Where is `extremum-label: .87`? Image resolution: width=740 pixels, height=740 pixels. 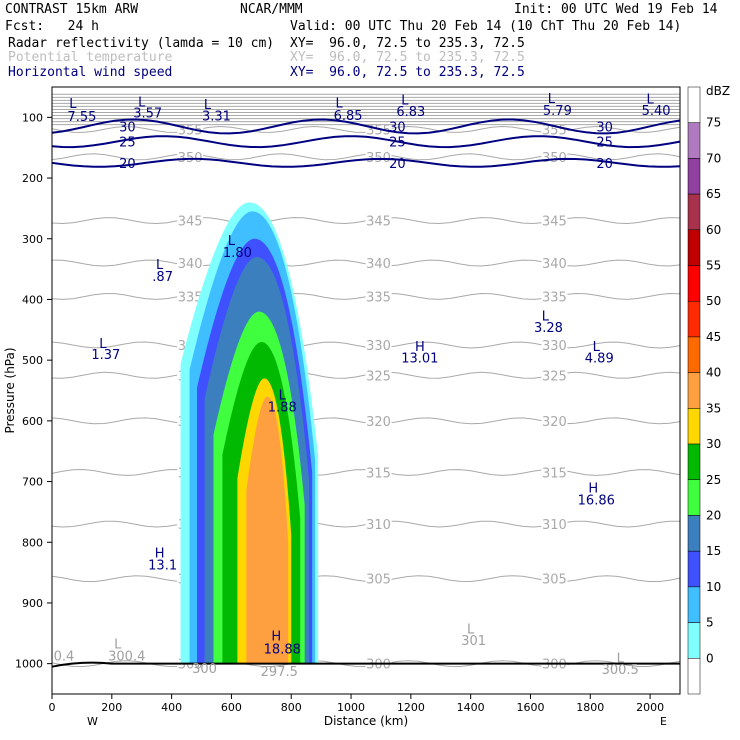
extremum-label: .87 is located at coordinates (162, 277).